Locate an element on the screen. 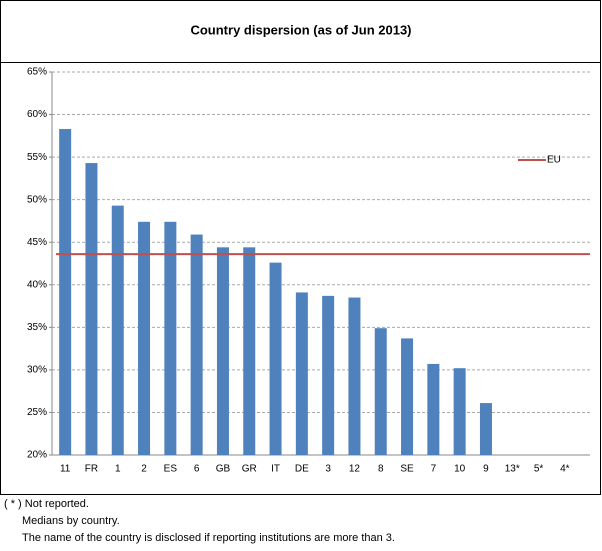 Image resolution: width=602 pixels, height=551 pixels. x-tick-label: IT is located at coordinates (275, 469).